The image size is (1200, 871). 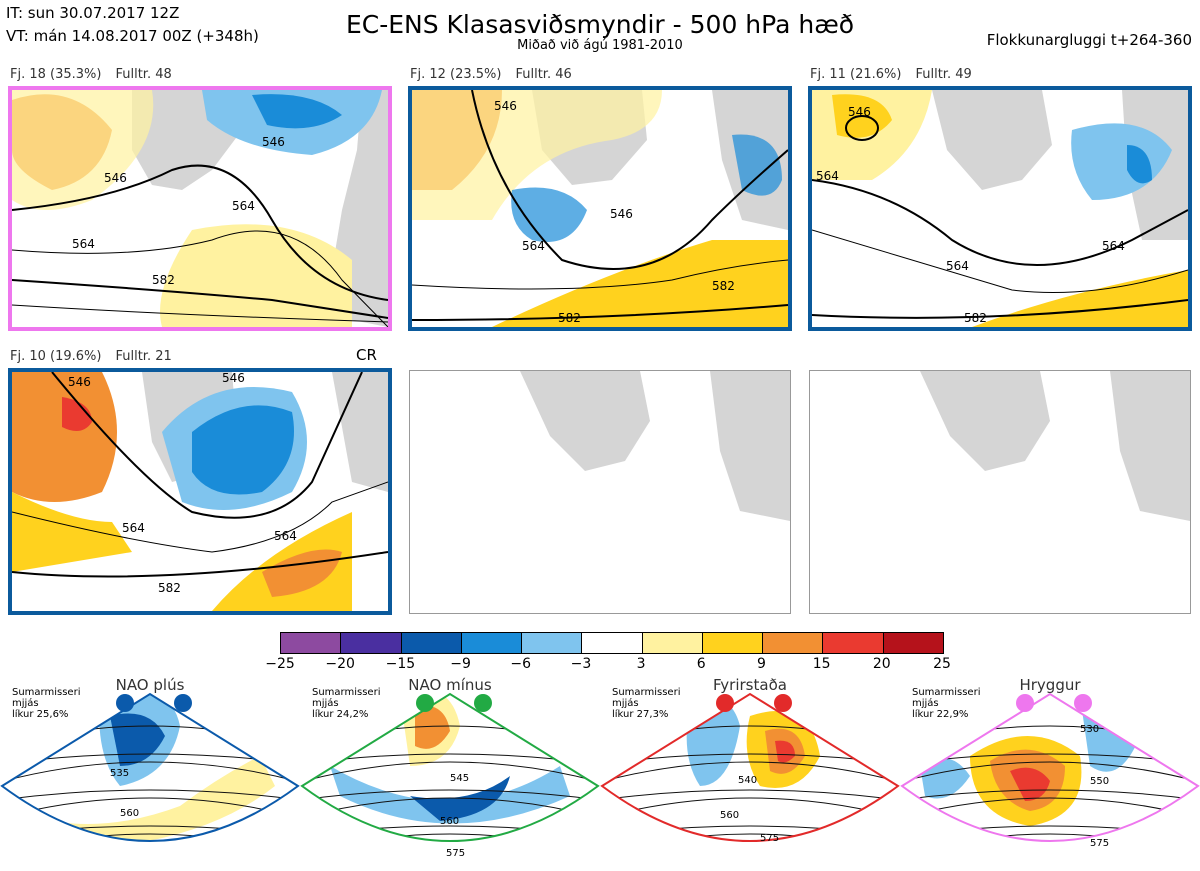 I want to click on regime-map: 545 560 575, so click(x=450, y=775).